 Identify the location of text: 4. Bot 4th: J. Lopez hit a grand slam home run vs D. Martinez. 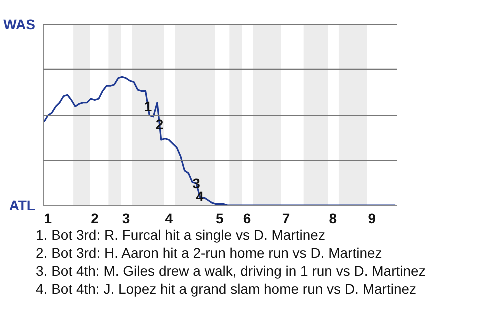
(226, 289).